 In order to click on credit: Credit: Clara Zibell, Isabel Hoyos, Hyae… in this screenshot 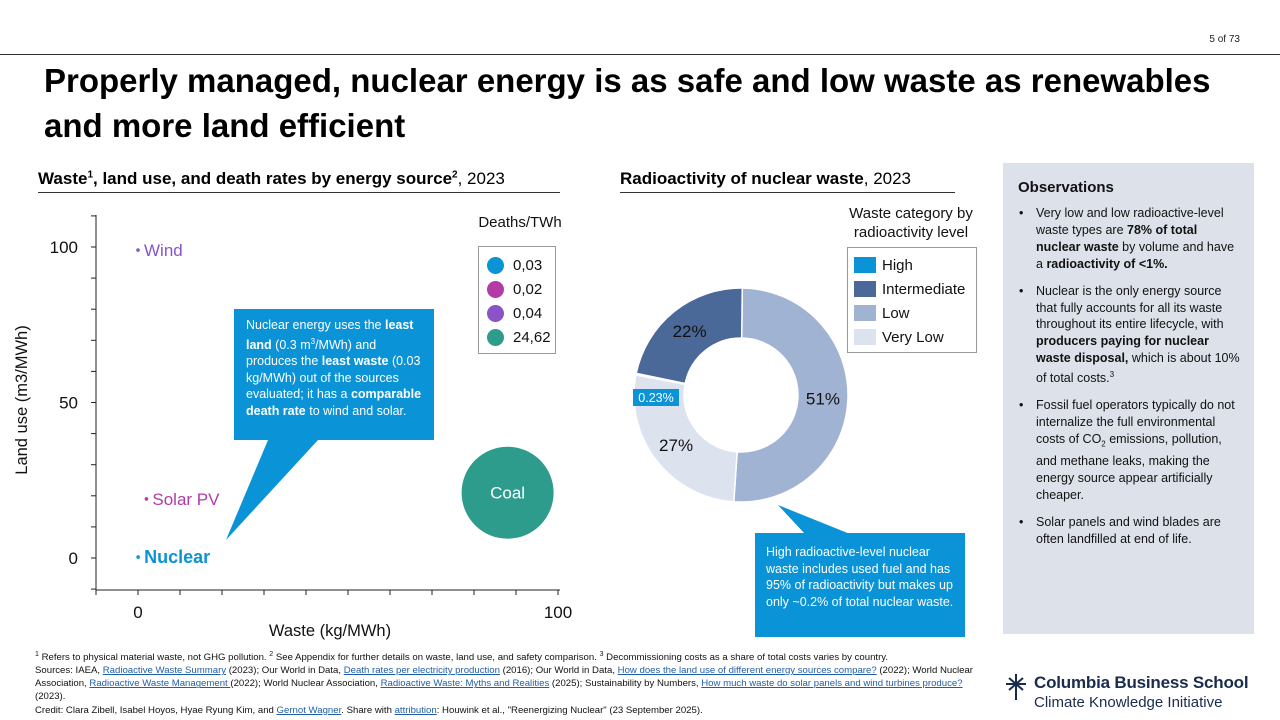, I will do `click(515, 710)`.